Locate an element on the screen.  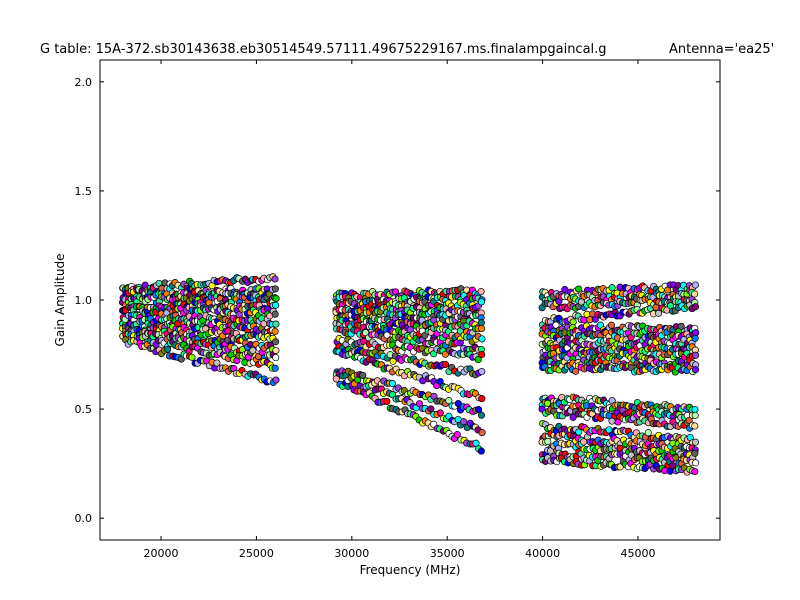
x-axis-label: Frequency (MHz) is located at coordinates (410, 570).